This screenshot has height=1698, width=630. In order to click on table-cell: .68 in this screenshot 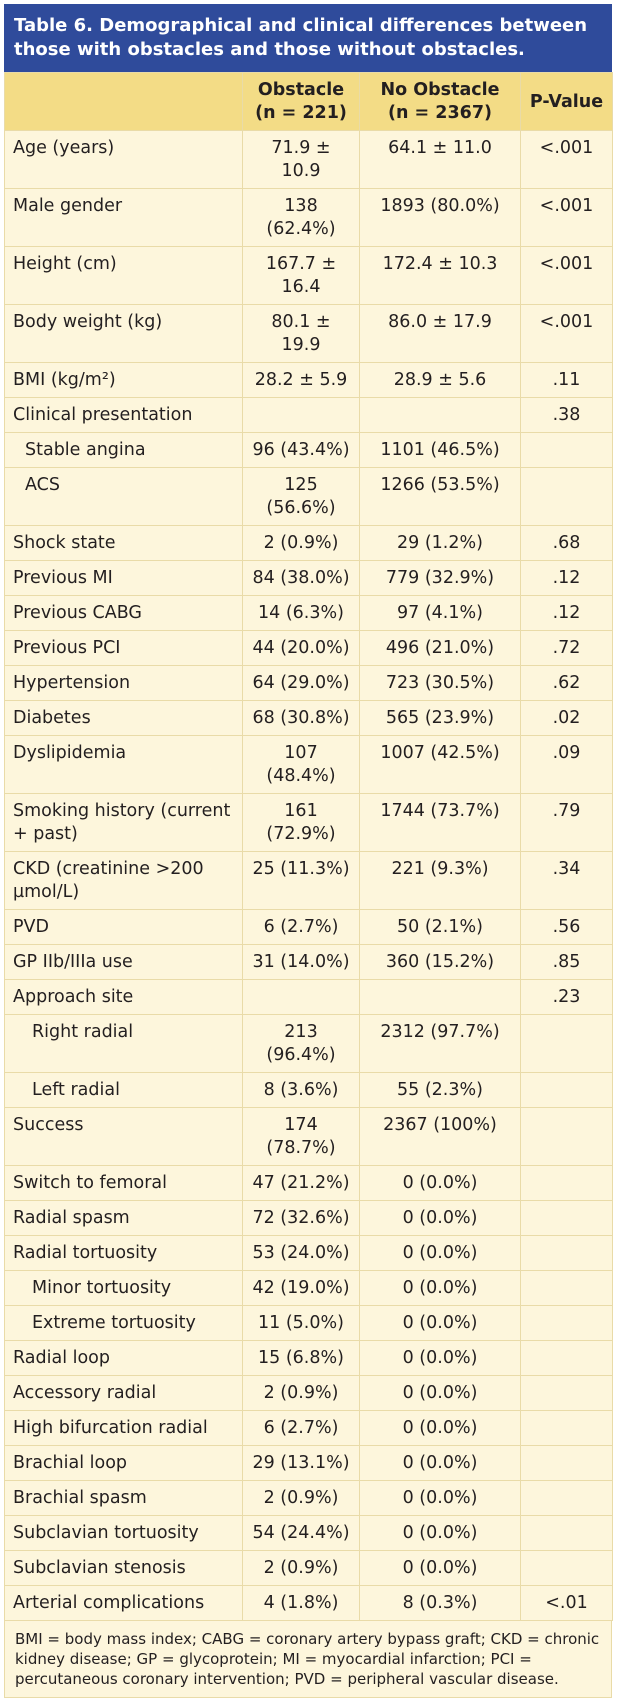, I will do `click(566, 543)`.